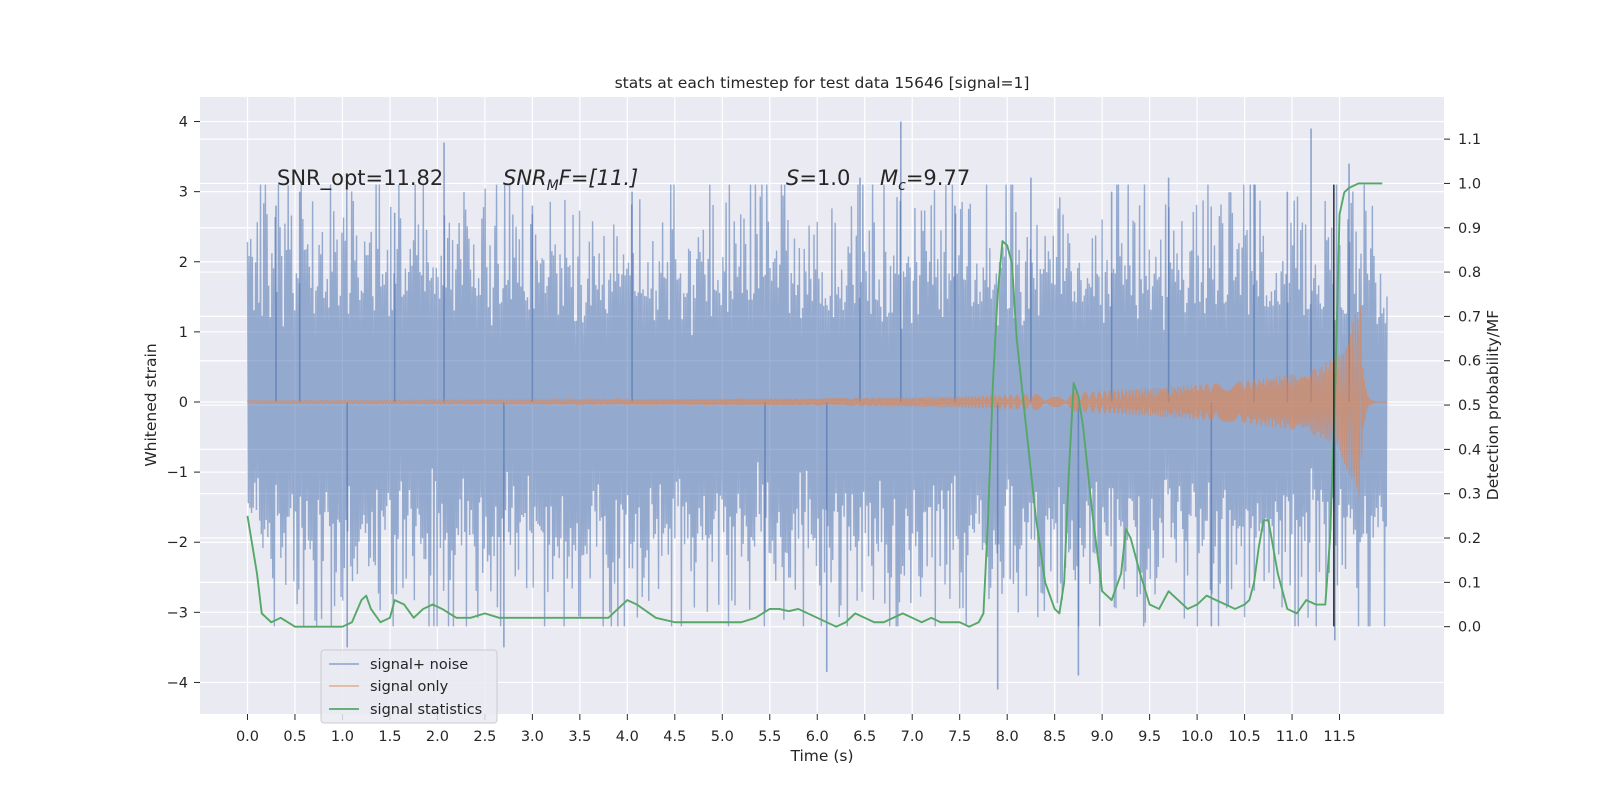  What do you see at coordinates (183, 333) in the screenshot?
I see `y-tick-label-5: 1` at bounding box center [183, 333].